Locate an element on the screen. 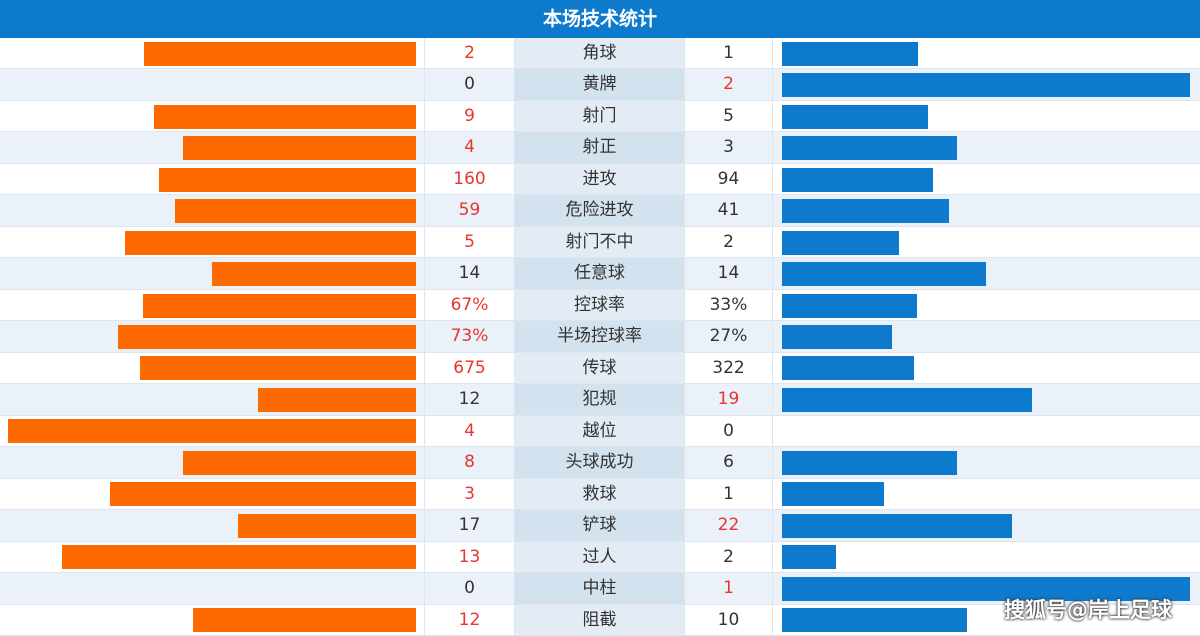  title: 本场技术统计 is located at coordinates (600, 19).